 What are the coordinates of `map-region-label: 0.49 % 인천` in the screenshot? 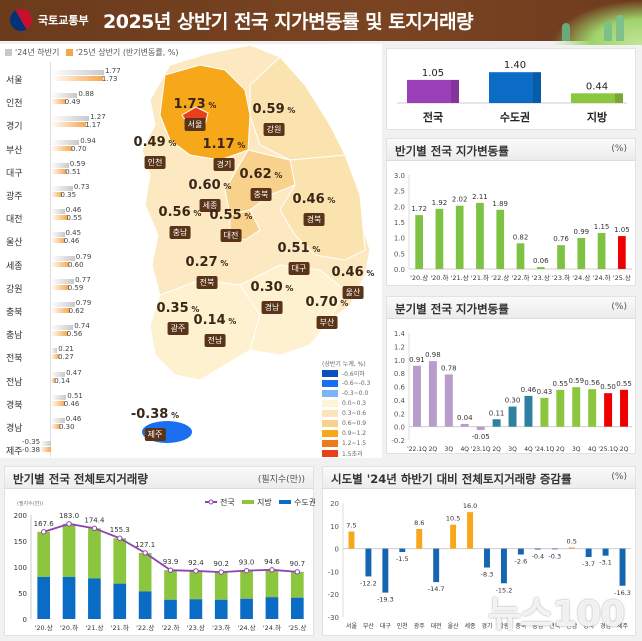 It's located at (155, 152).